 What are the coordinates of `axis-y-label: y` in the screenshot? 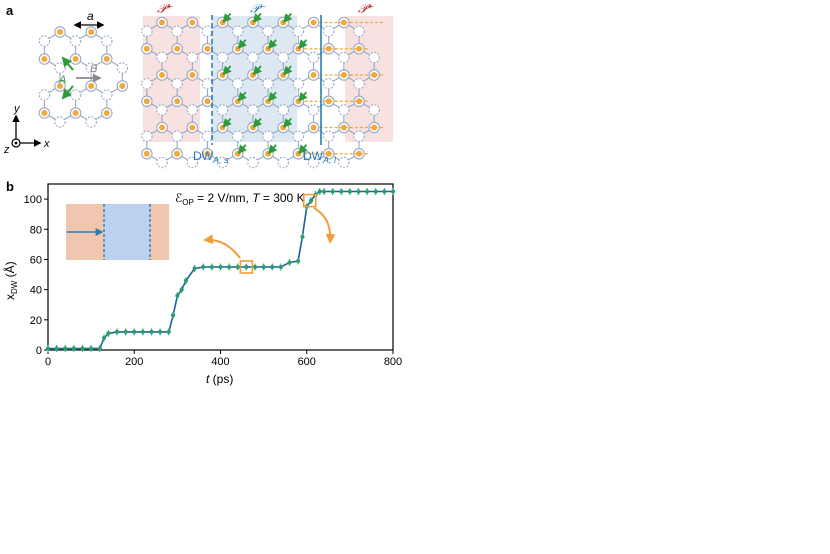 It's located at (17, 109).